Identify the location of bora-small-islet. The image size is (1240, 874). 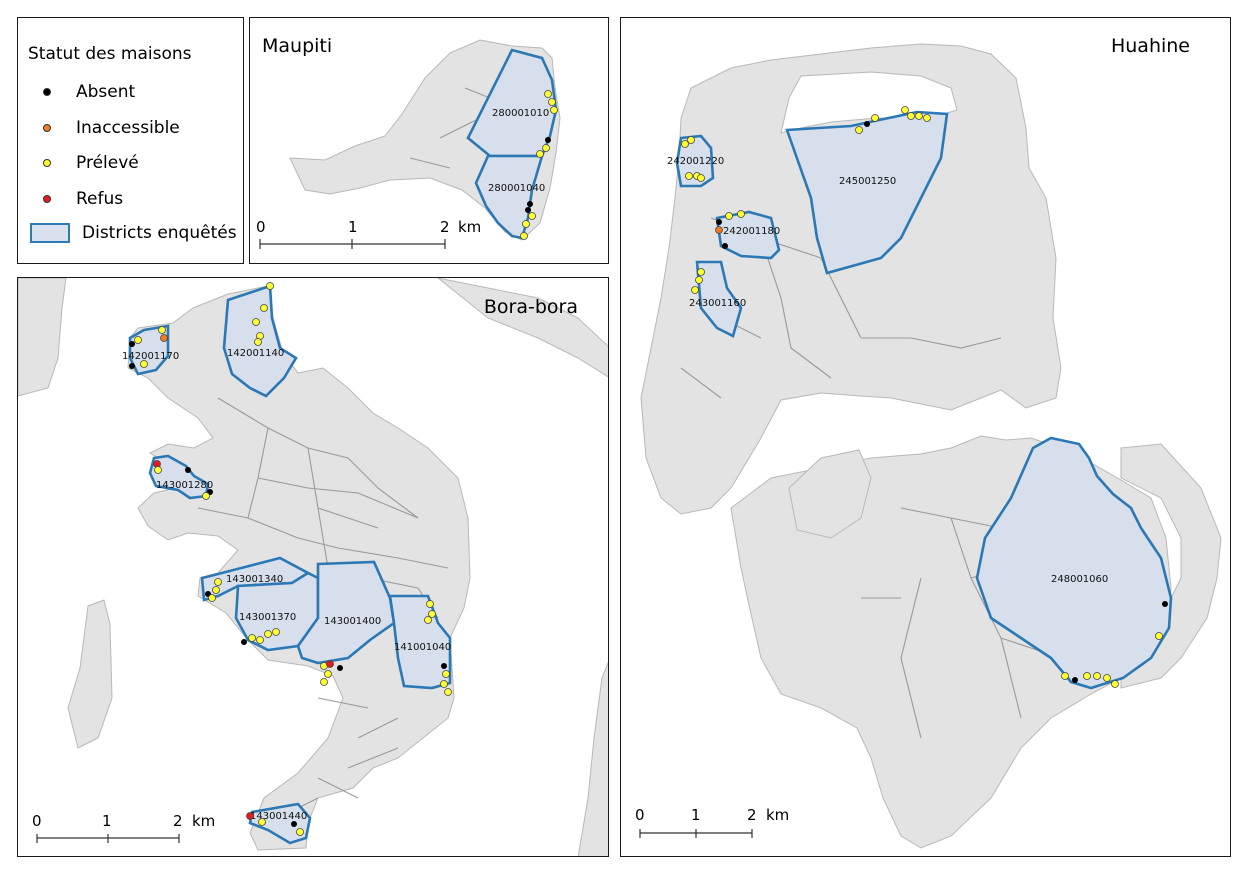
(90, 674).